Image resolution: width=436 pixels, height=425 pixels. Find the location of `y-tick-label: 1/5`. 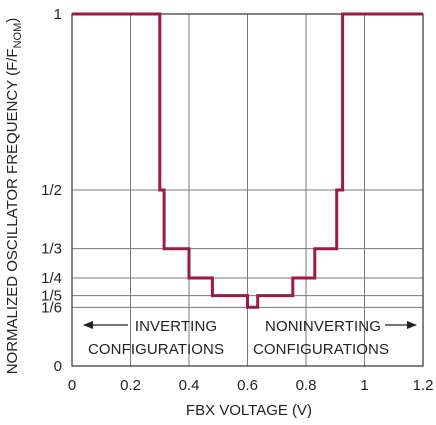

y-tick-label: 1/5 is located at coordinates (51, 296).